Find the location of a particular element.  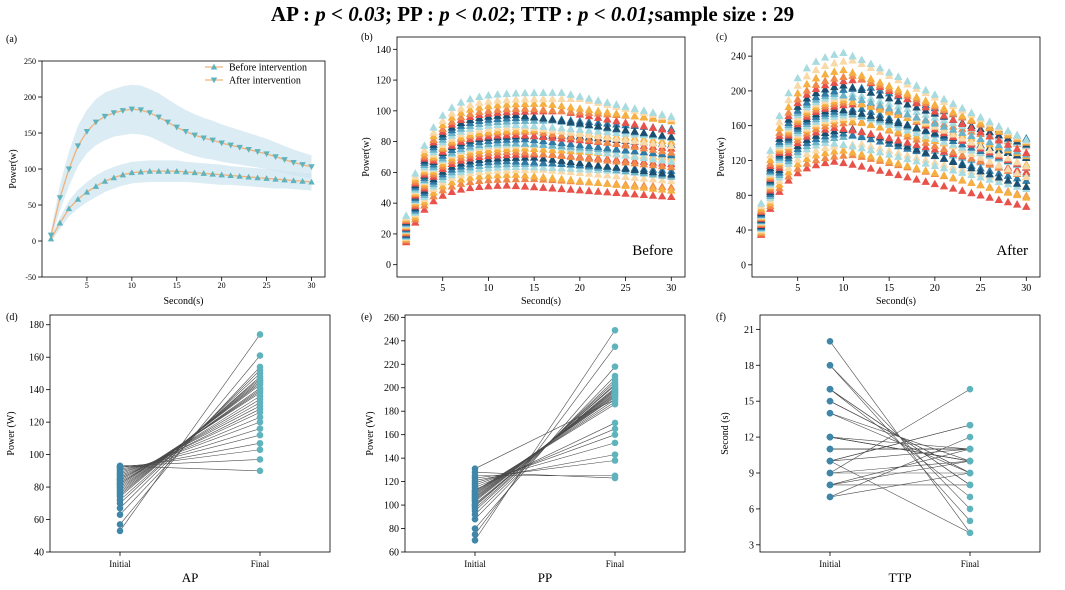

y-axis-label: Second (s) is located at coordinates (725, 433).